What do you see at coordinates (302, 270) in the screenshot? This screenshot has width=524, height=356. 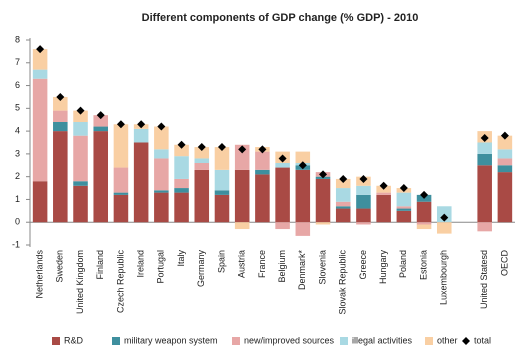 I see `x-tick-label: Denmark*` at bounding box center [302, 270].